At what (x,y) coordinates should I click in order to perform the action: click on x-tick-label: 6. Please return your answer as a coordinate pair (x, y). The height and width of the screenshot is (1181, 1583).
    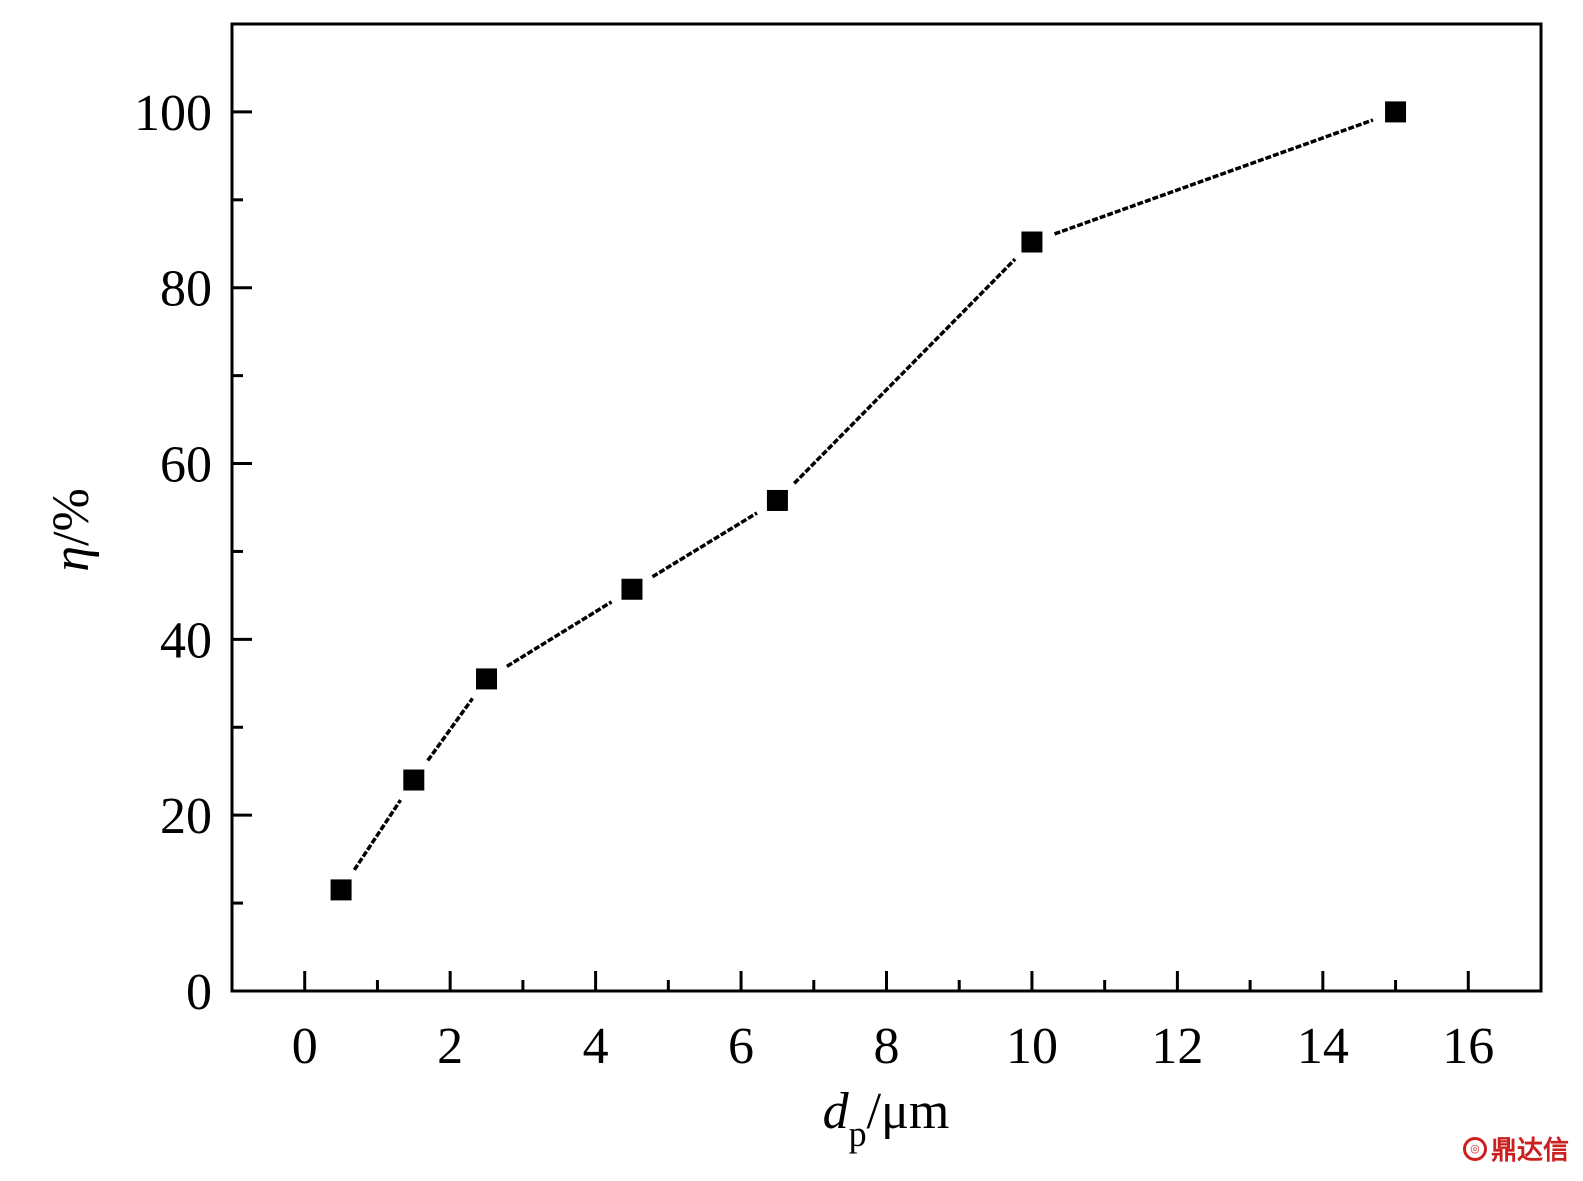
    Looking at the image, I should click on (741, 1046).